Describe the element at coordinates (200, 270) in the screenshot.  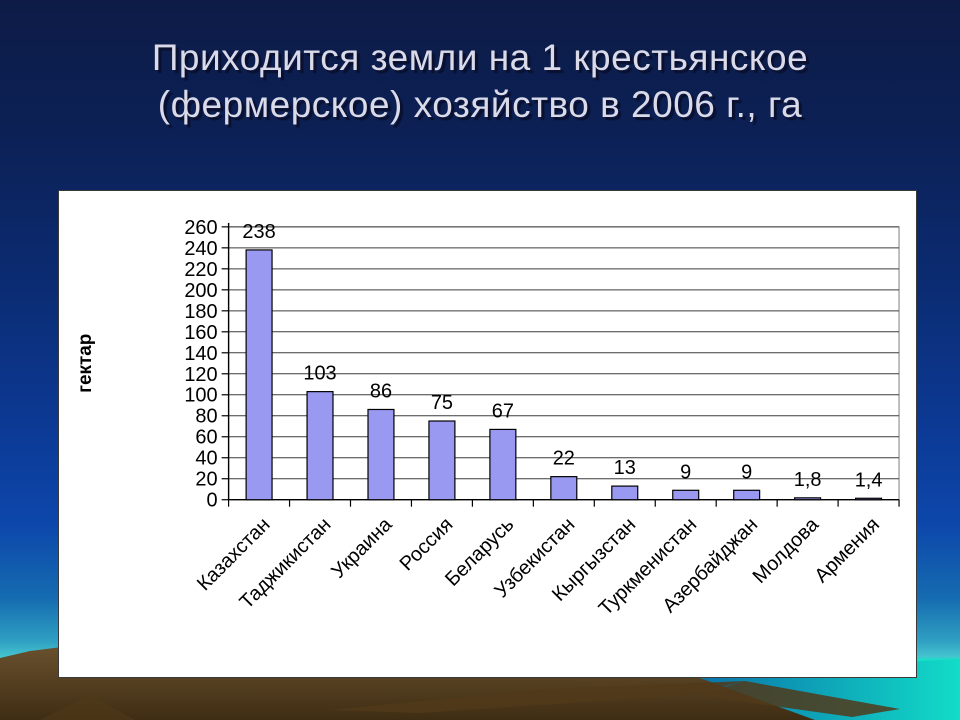
I see `y-tick-label: 220` at that location.